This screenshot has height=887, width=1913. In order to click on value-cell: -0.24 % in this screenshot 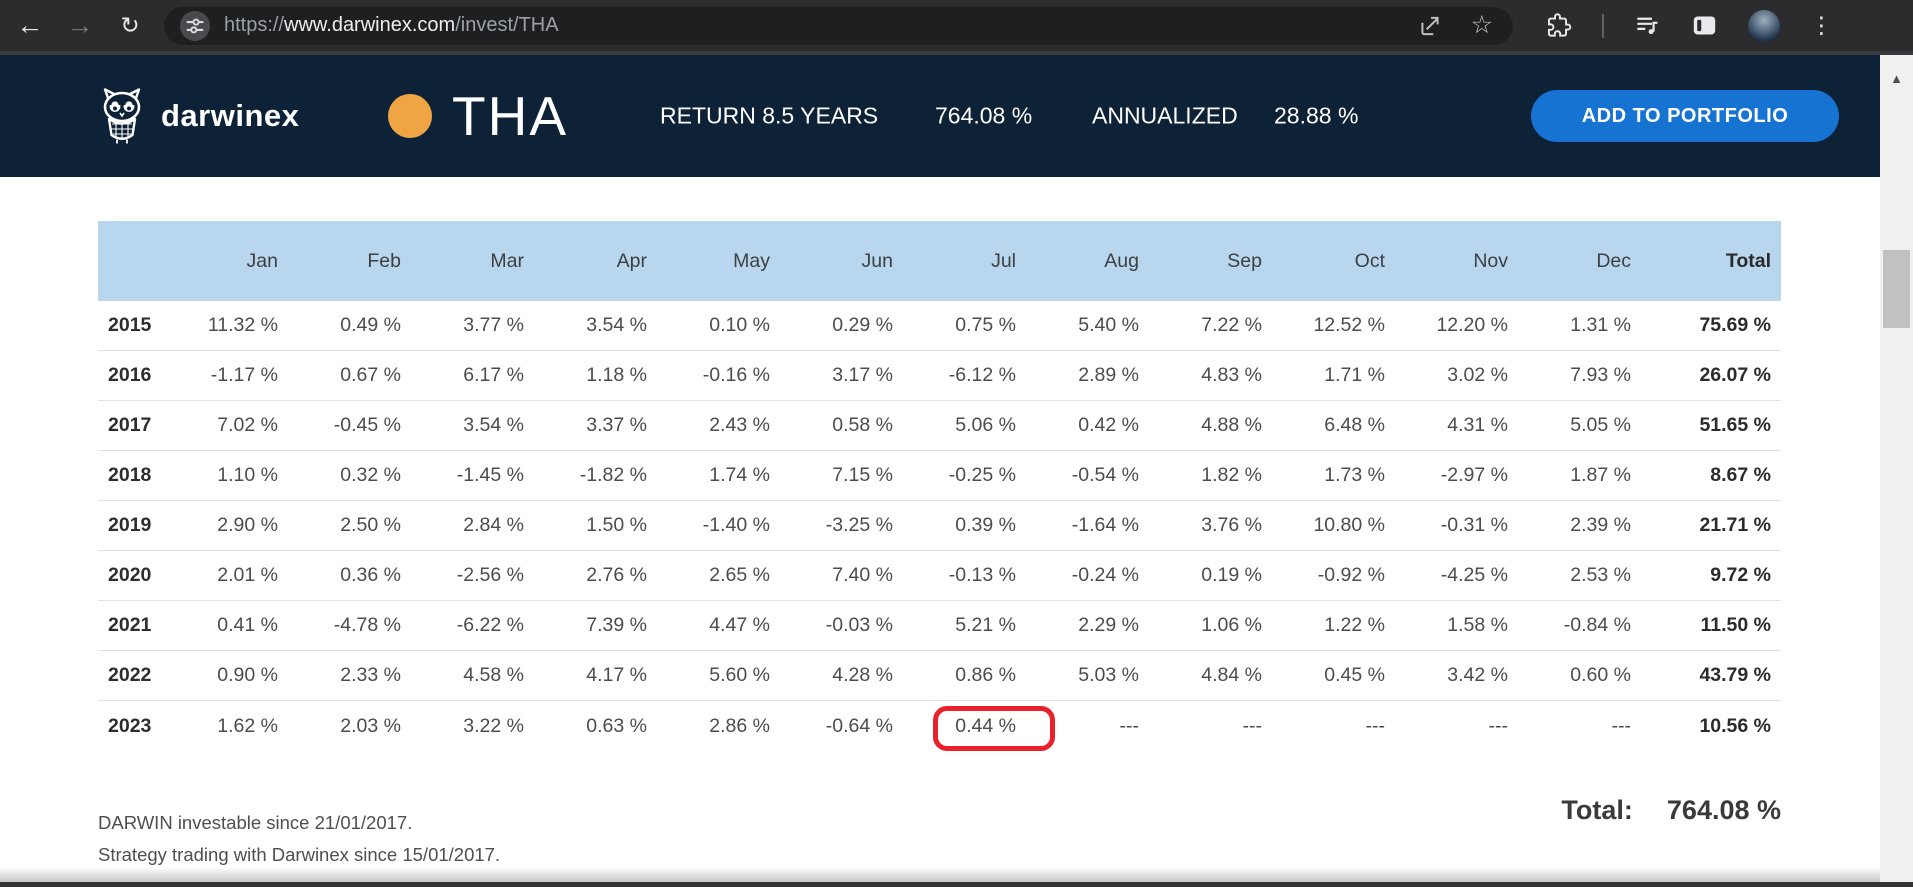, I will do `click(1105, 575)`.